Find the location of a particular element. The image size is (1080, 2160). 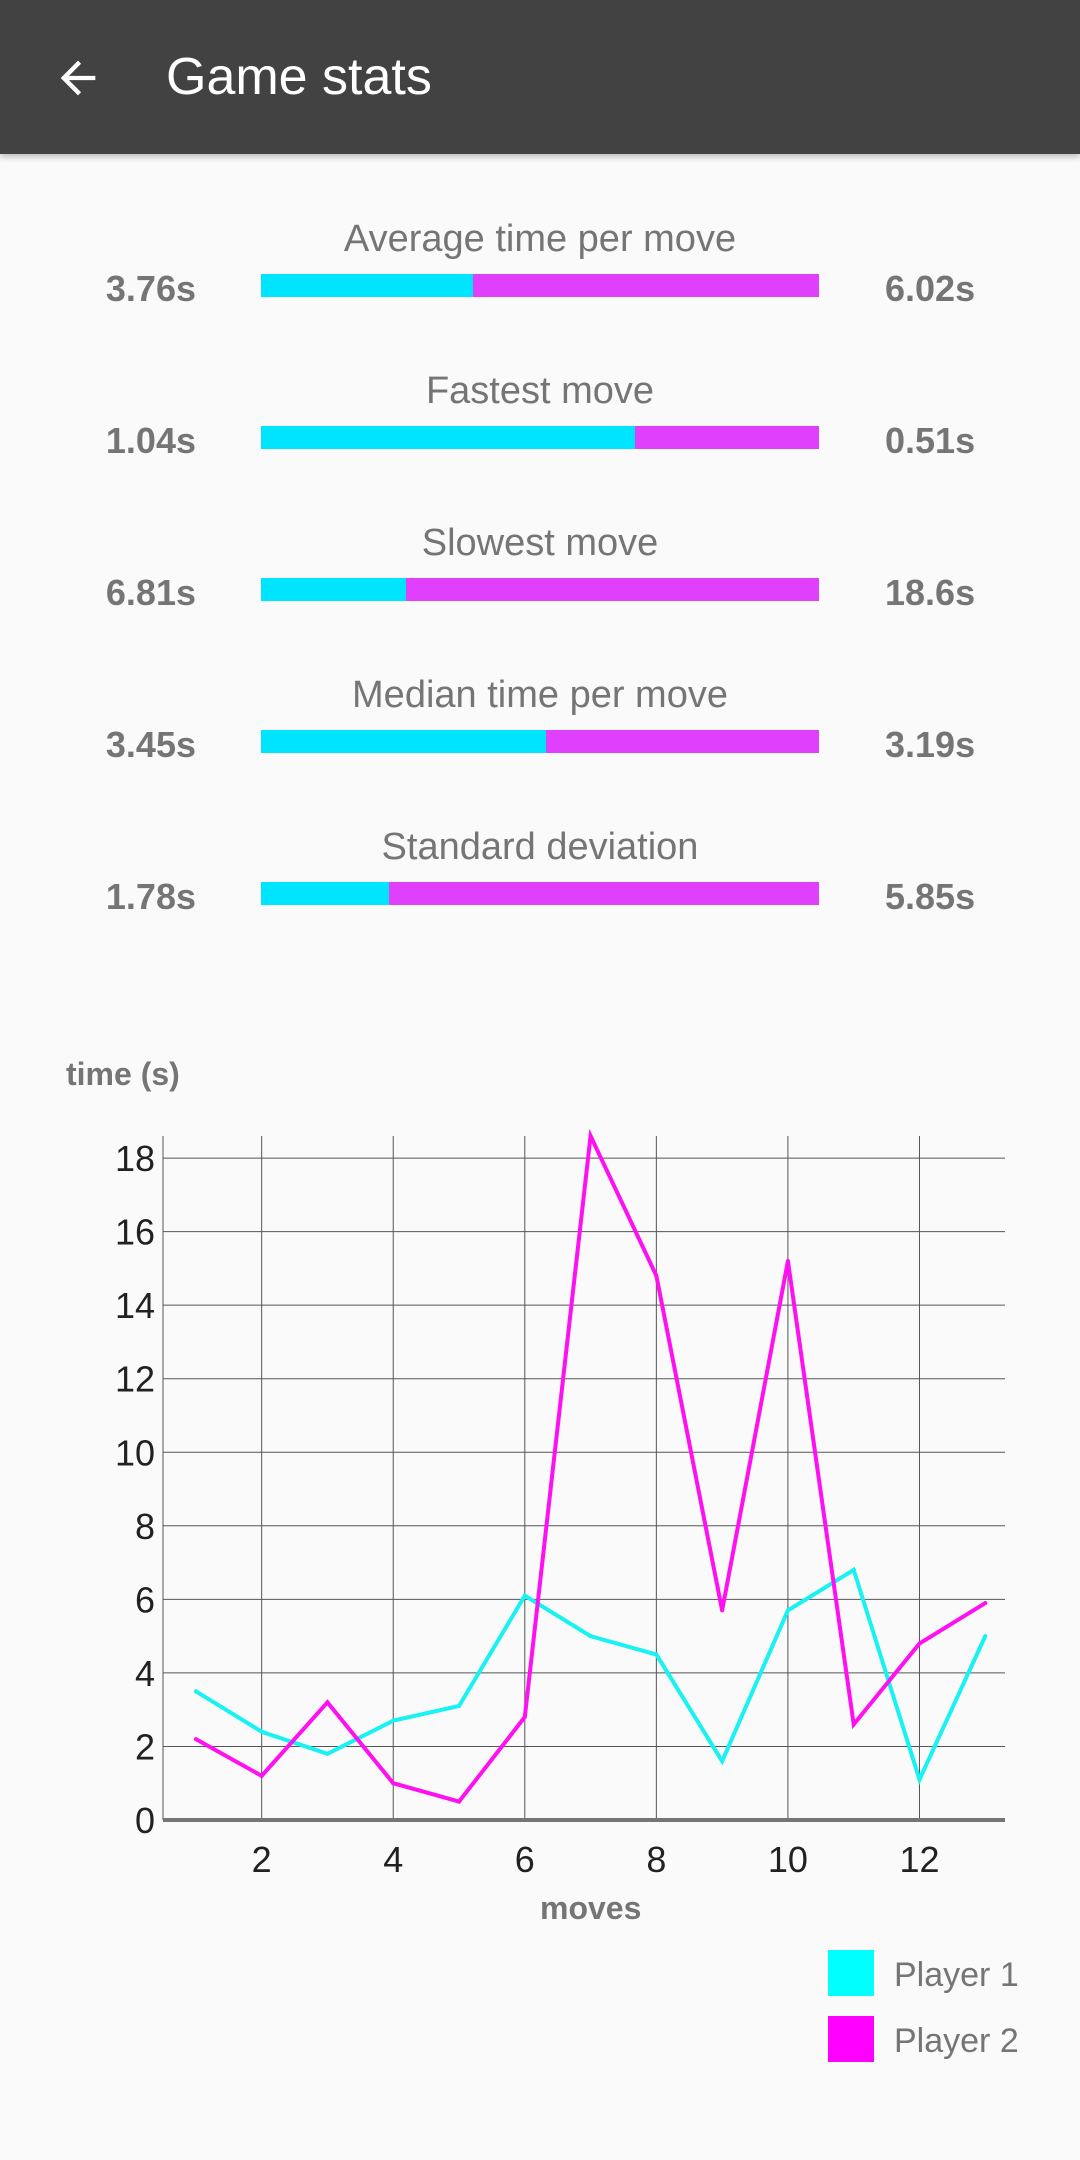

arrow-back-icon is located at coordinates (78, 78).